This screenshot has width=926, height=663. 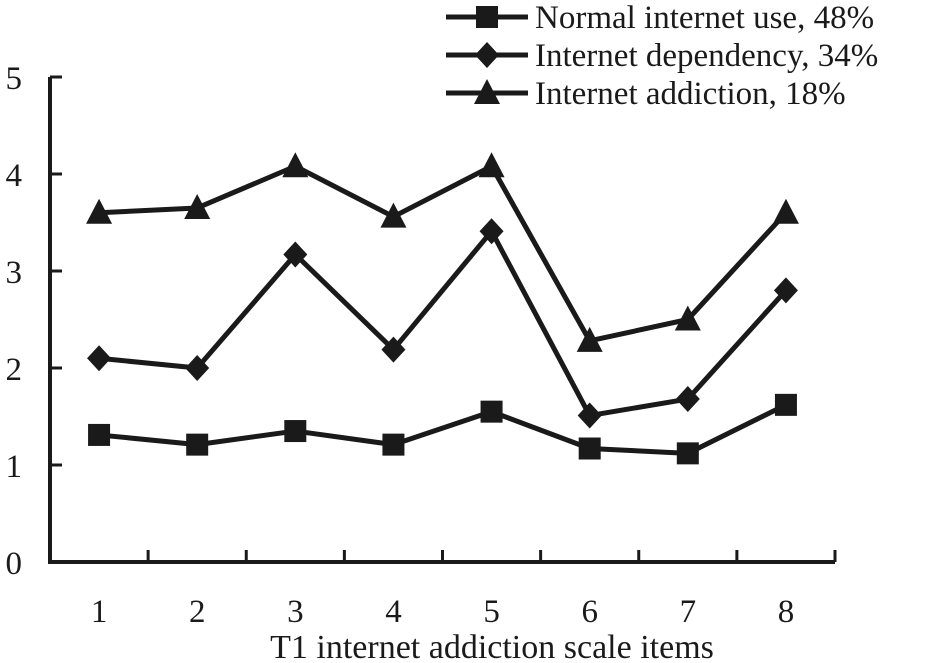 I want to click on legend-label: Internet dependency, 34%, so click(x=706, y=56).